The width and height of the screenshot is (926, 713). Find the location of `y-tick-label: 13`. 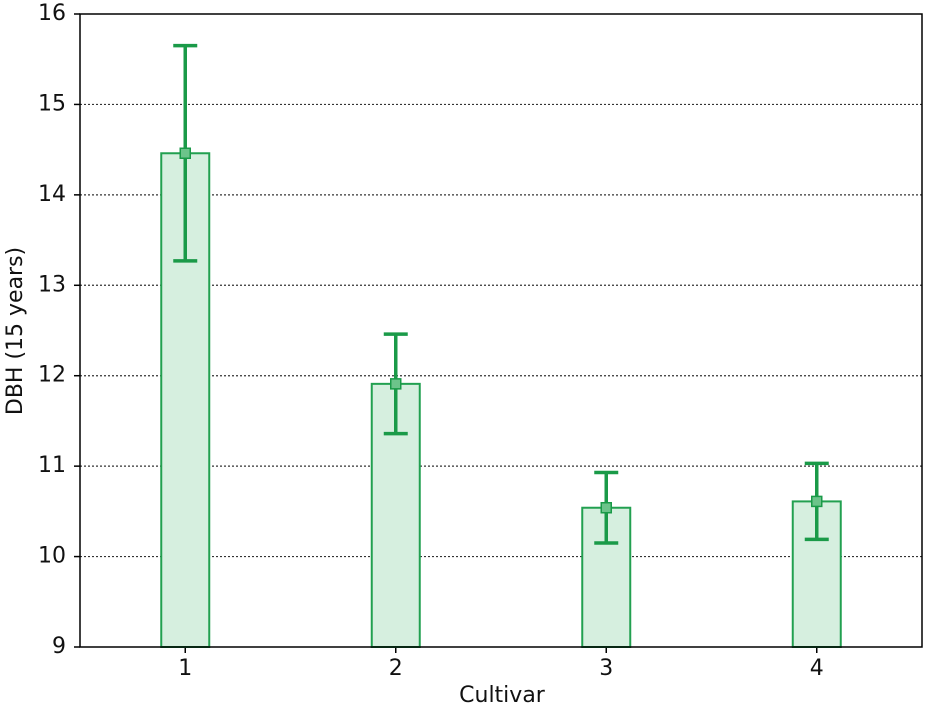

y-tick-label: 13 is located at coordinates (52, 284).